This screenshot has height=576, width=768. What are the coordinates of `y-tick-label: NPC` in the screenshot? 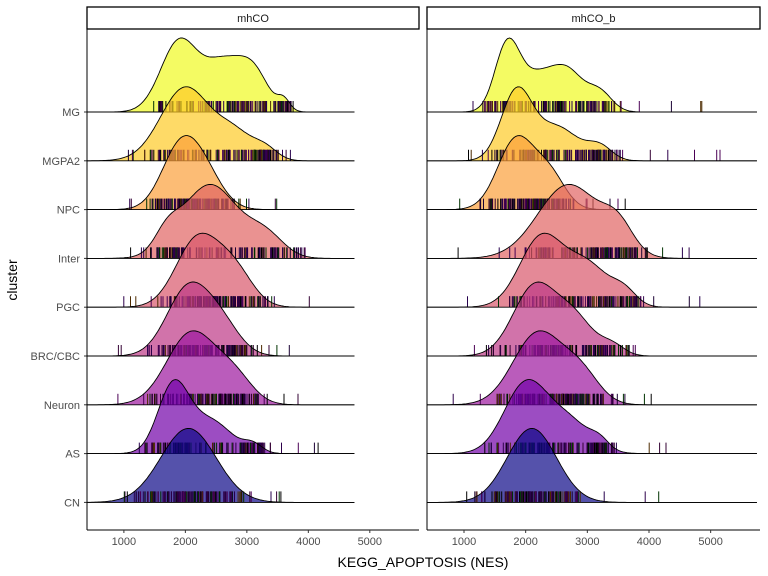 It's located at (68, 211).